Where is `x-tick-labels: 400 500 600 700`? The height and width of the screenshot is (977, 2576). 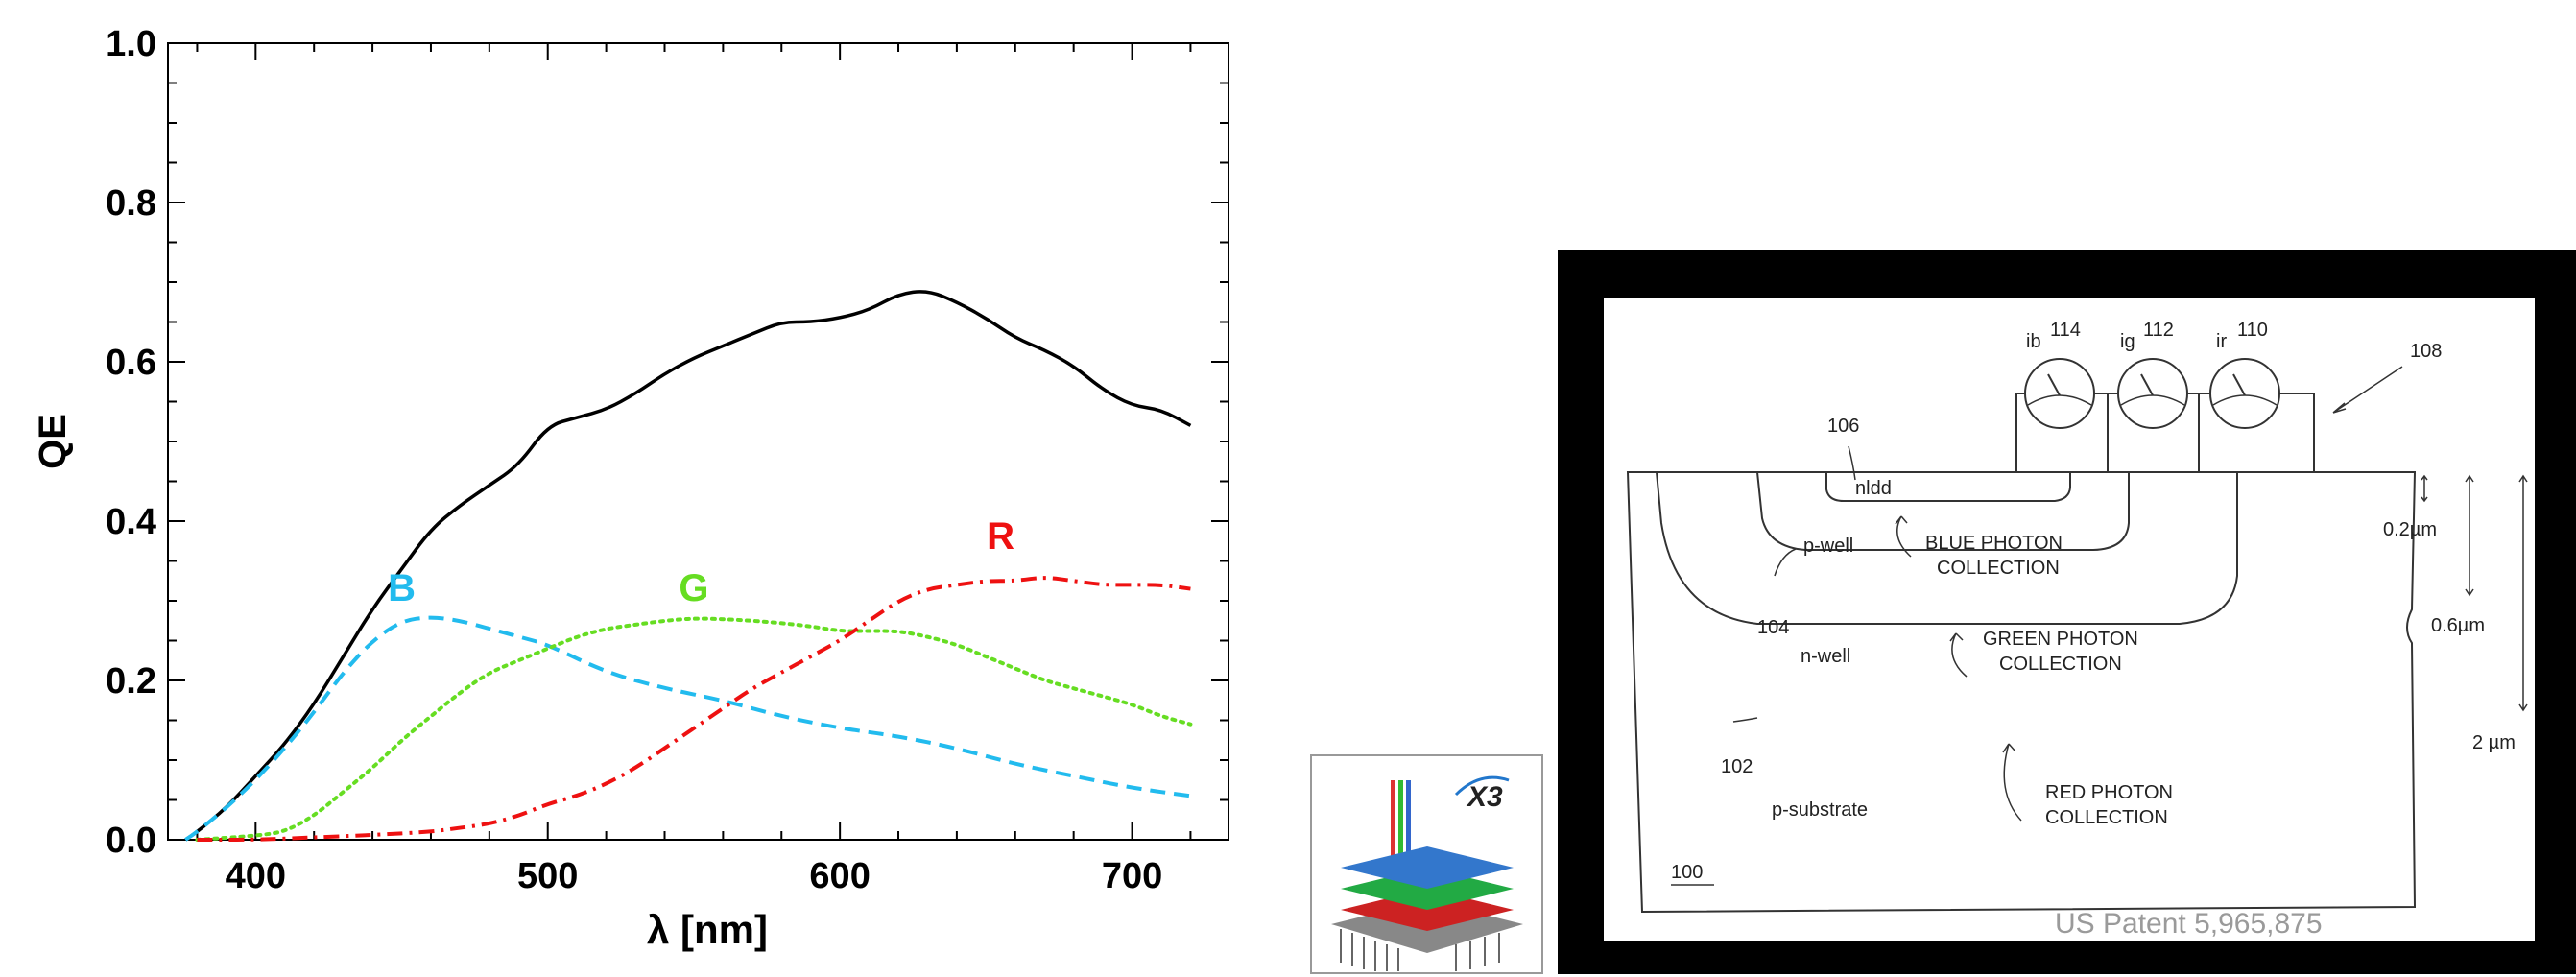
x-tick-labels: 400 500 600 700 is located at coordinates (694, 876).